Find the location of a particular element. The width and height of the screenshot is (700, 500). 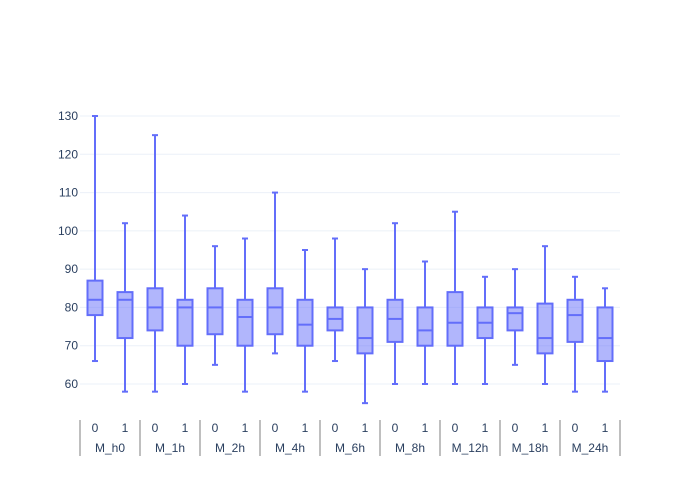

x-group-label: M_24h is located at coordinates (590, 448).